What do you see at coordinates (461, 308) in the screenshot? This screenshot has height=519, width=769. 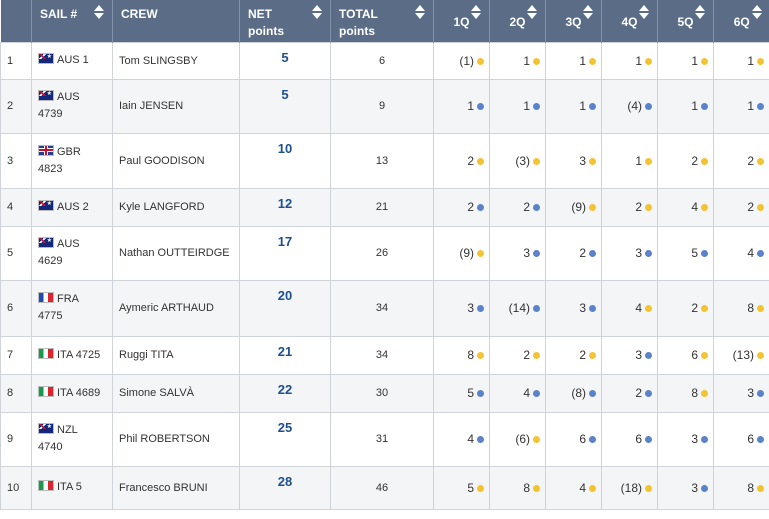 I see `race-score-cell: 3` at bounding box center [461, 308].